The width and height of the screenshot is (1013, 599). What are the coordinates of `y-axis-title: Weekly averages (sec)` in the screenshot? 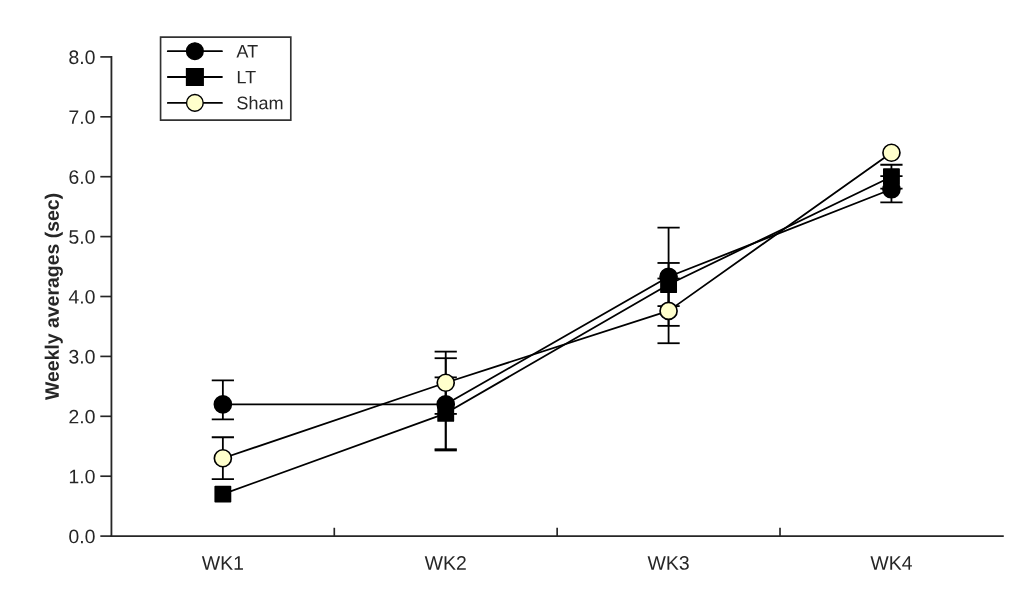 It's located at (53, 297).